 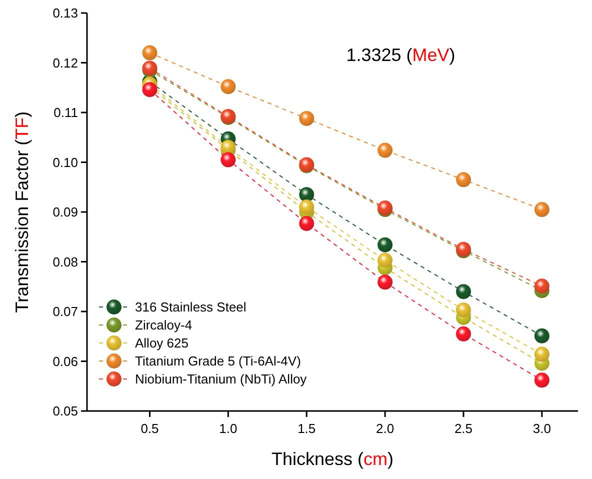 What do you see at coordinates (385, 428) in the screenshot?
I see `x-tick-label: 2.0` at bounding box center [385, 428].